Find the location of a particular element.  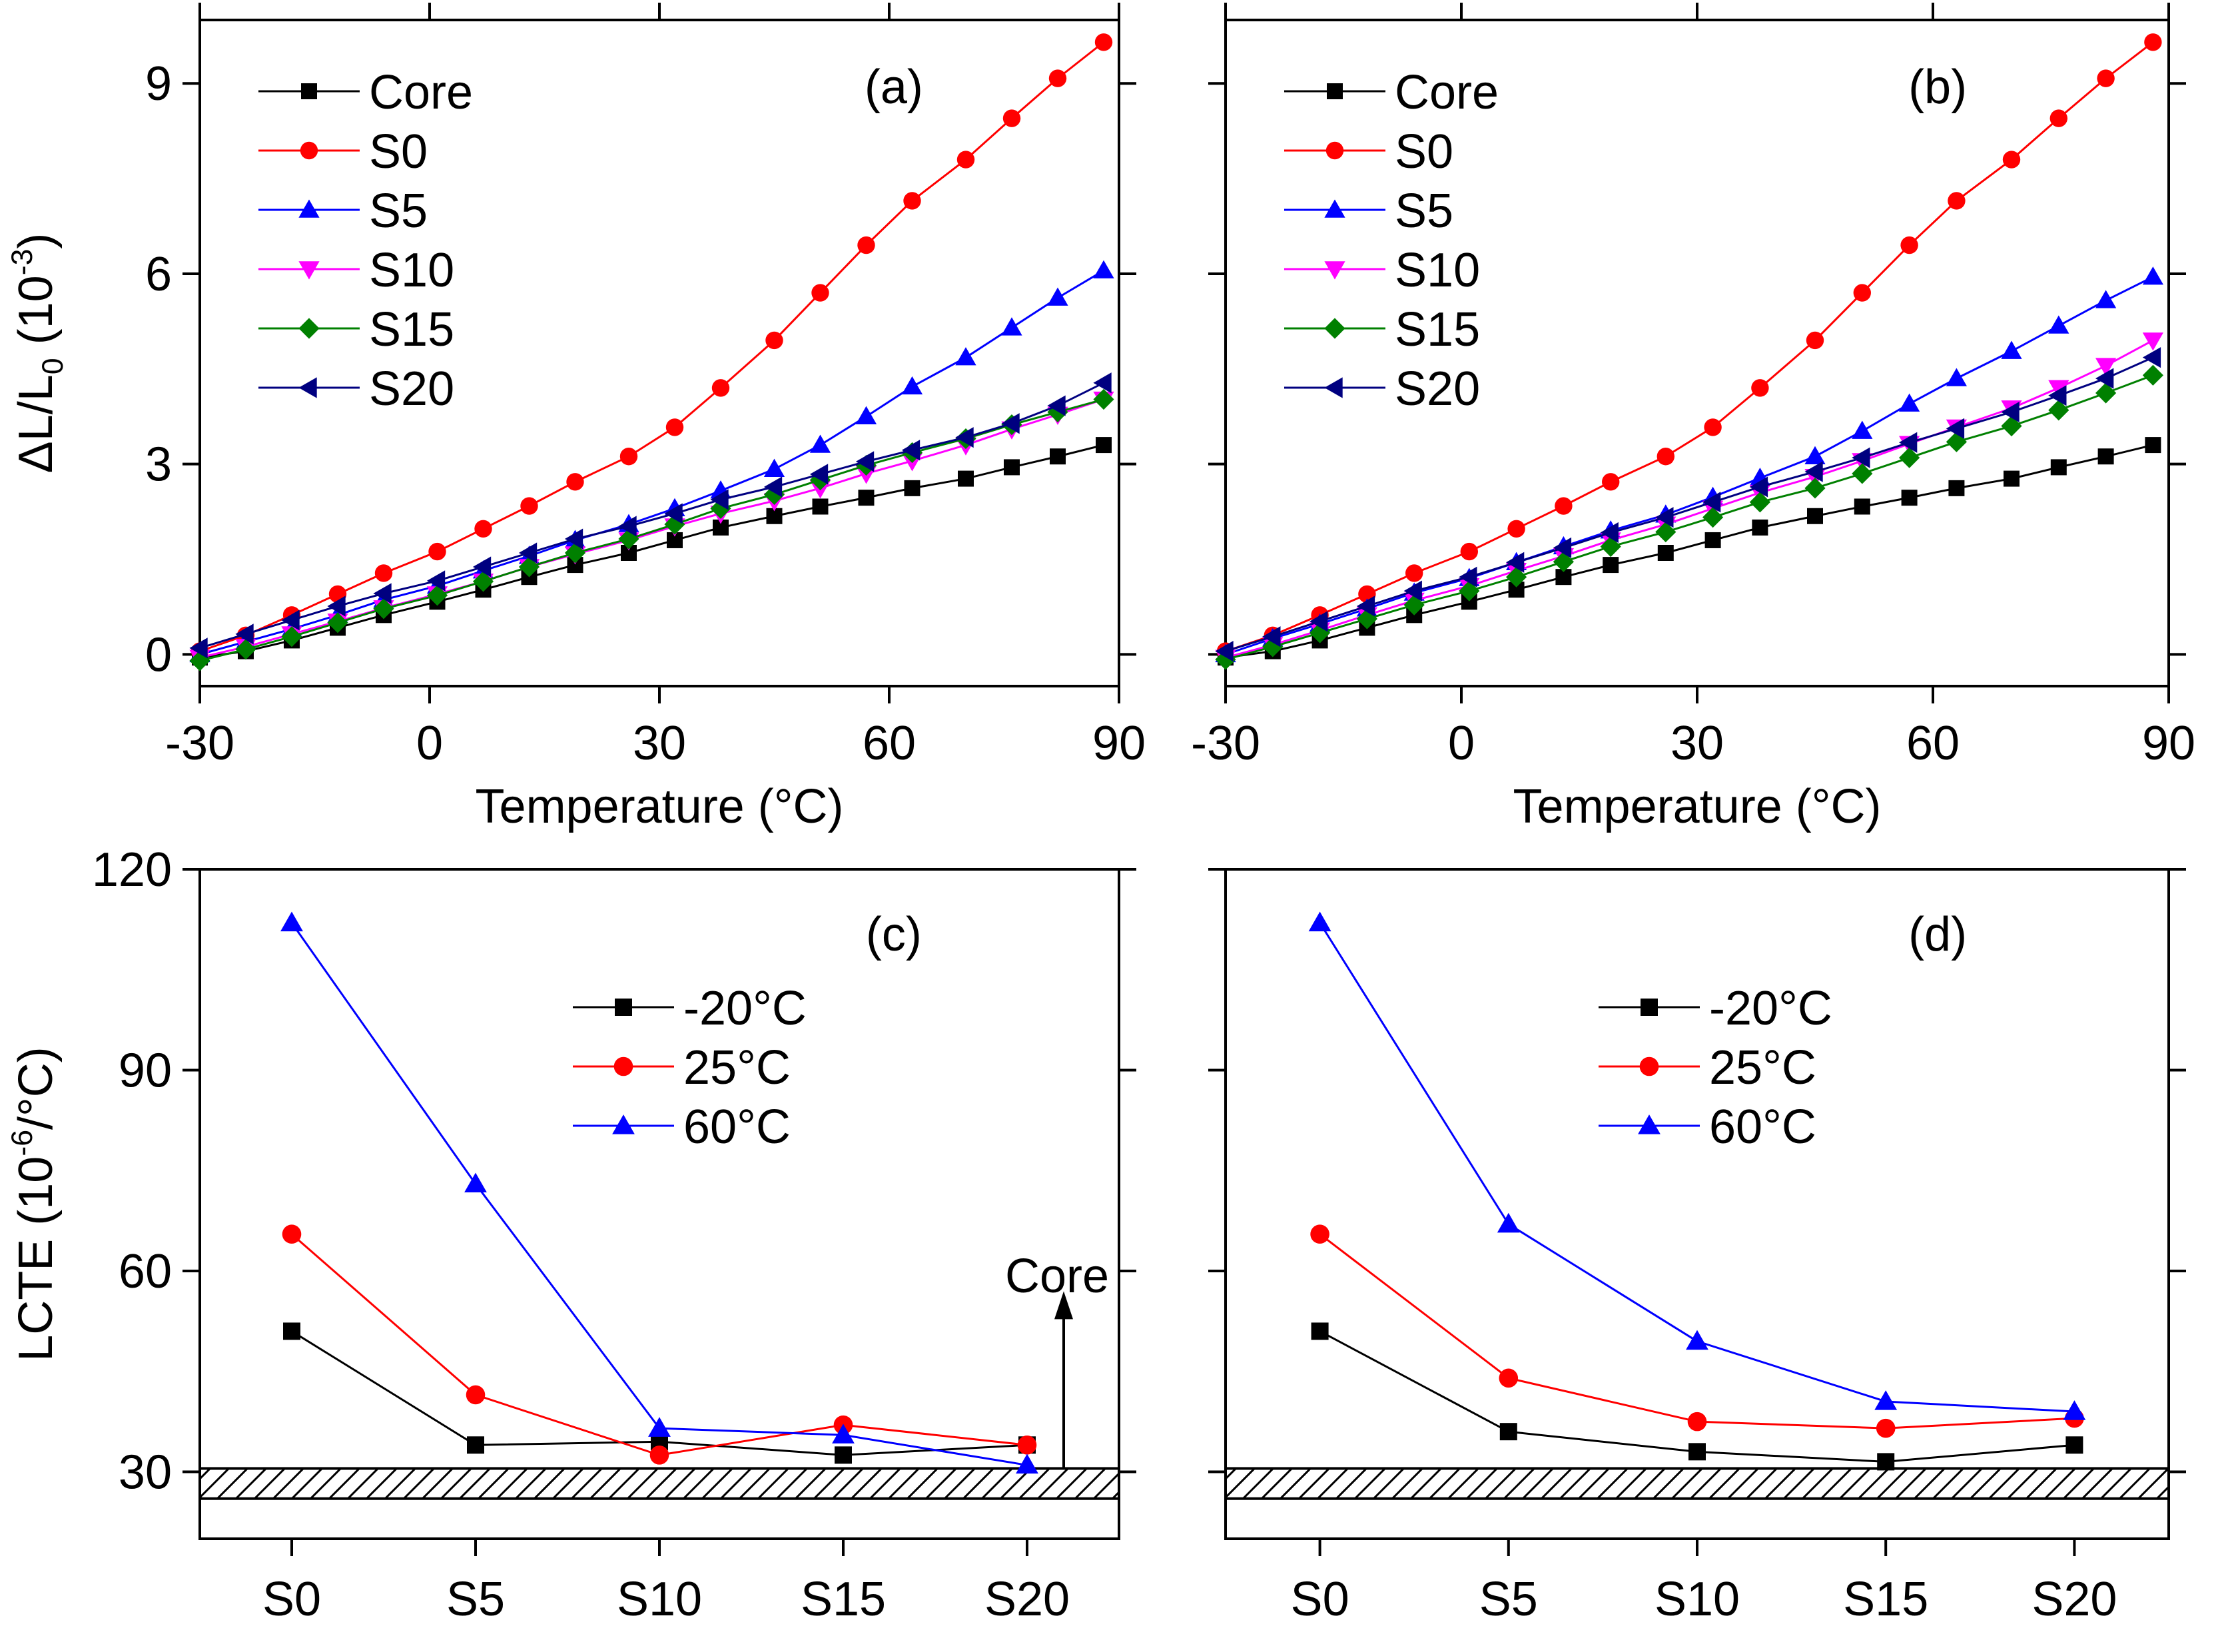

legend-entry: S15 is located at coordinates (1438, 329).